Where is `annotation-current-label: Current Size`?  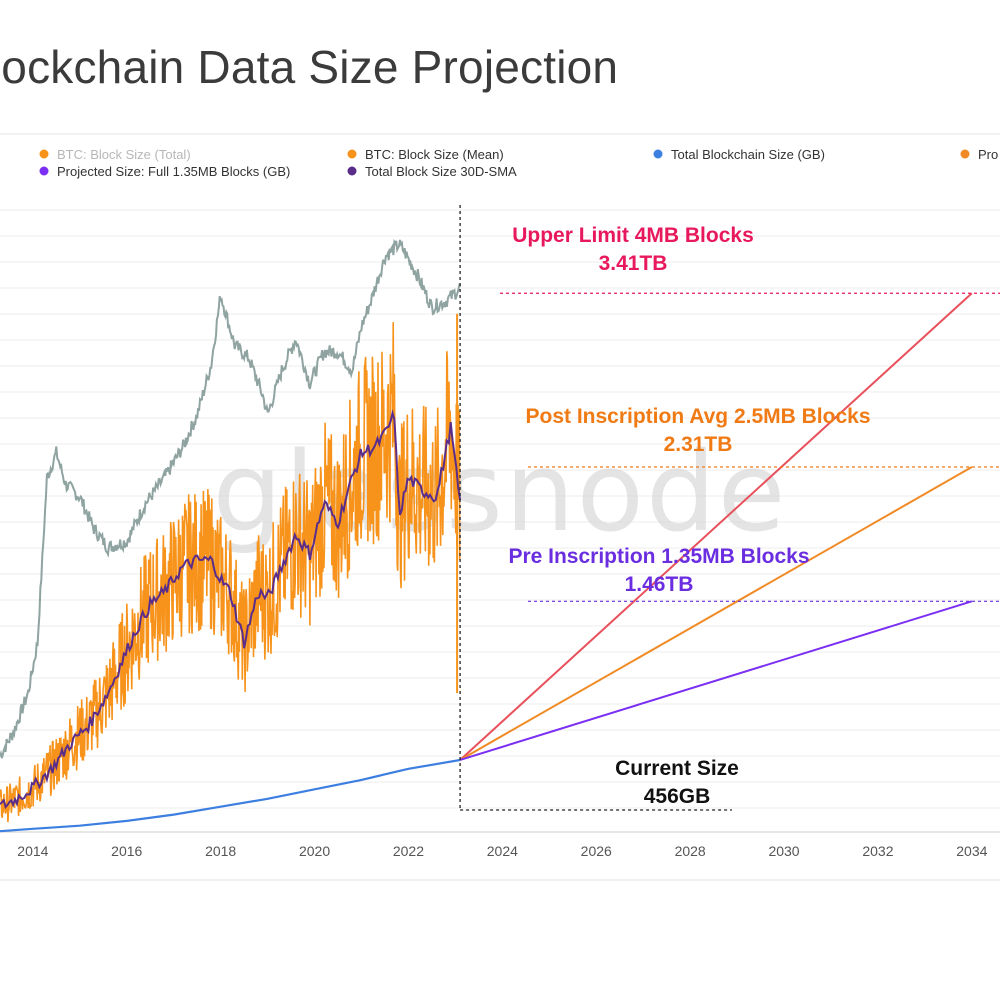 annotation-current-label: Current Size is located at coordinates (677, 768).